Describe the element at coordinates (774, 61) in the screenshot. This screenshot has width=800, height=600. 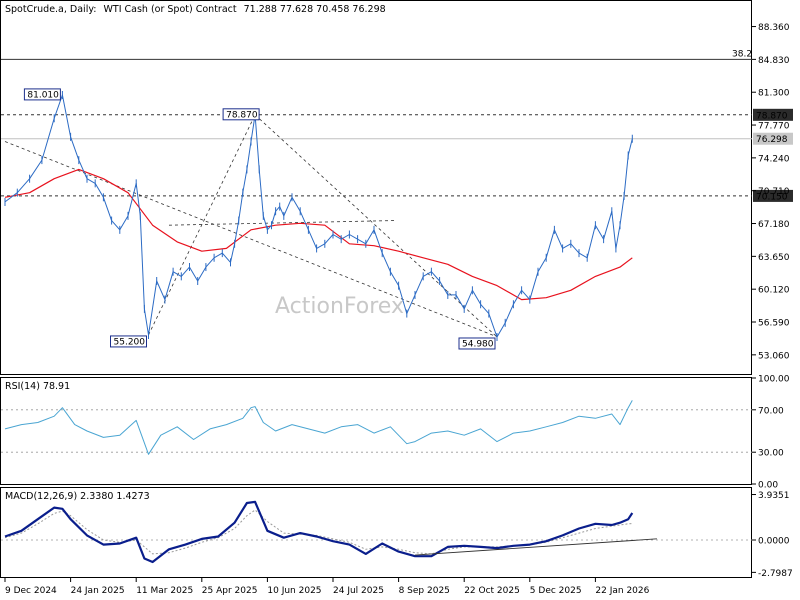
I see `price-tick-label: 84.830` at that location.